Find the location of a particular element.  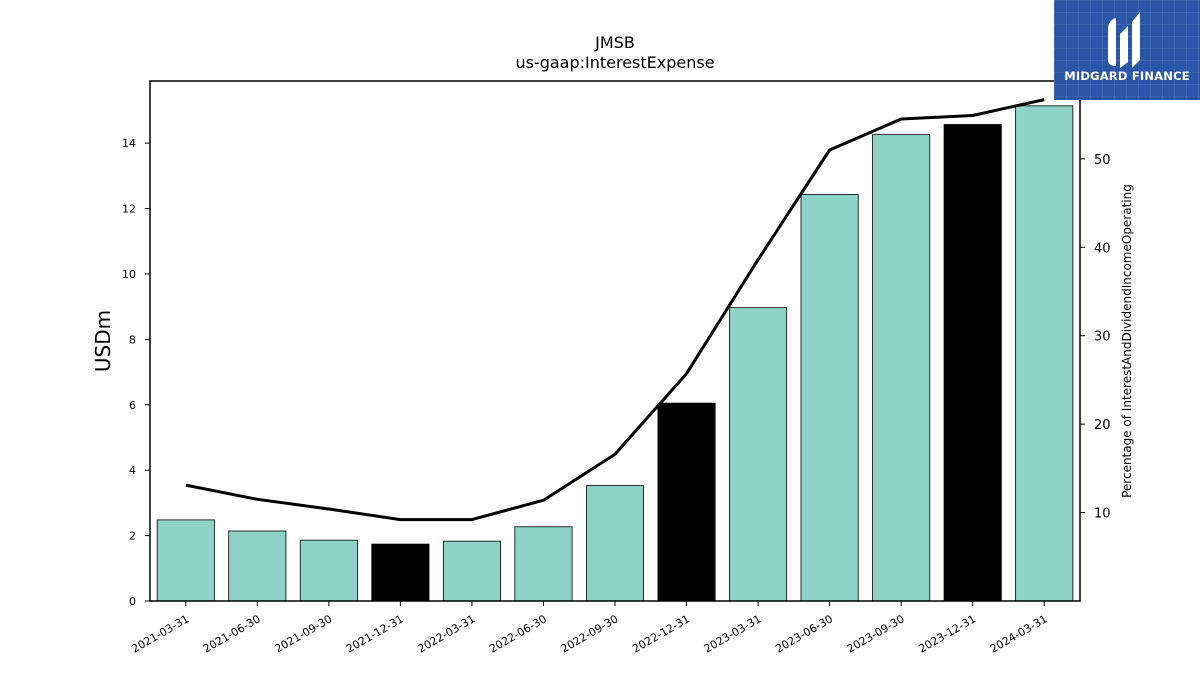

y-tick-label: 2 is located at coordinates (132, 536).